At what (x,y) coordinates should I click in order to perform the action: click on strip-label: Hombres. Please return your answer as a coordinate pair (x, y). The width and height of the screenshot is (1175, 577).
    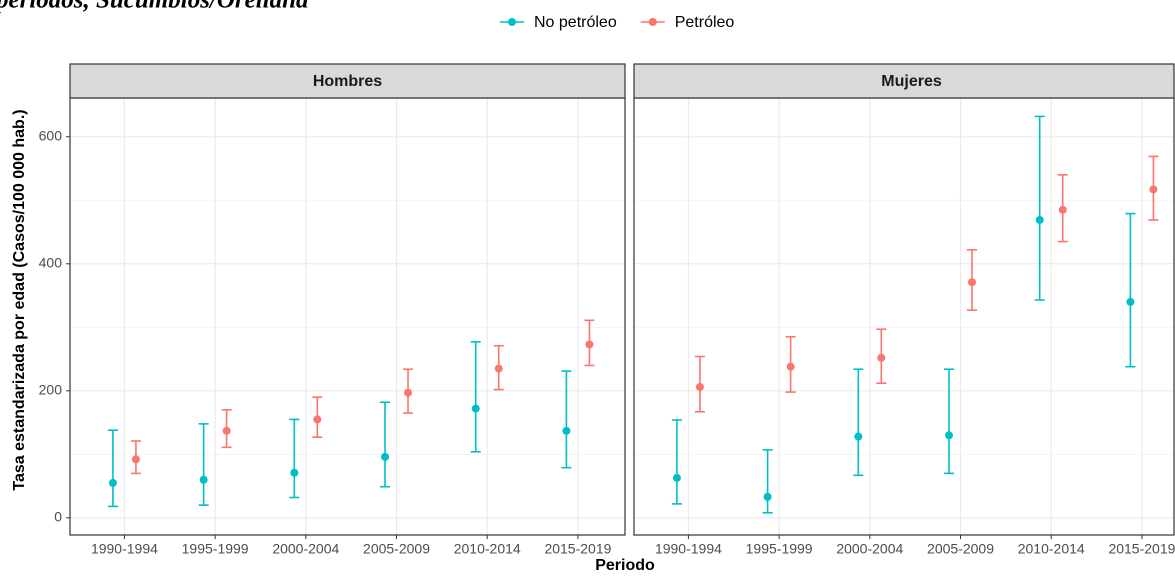
    Looking at the image, I should click on (347, 81).